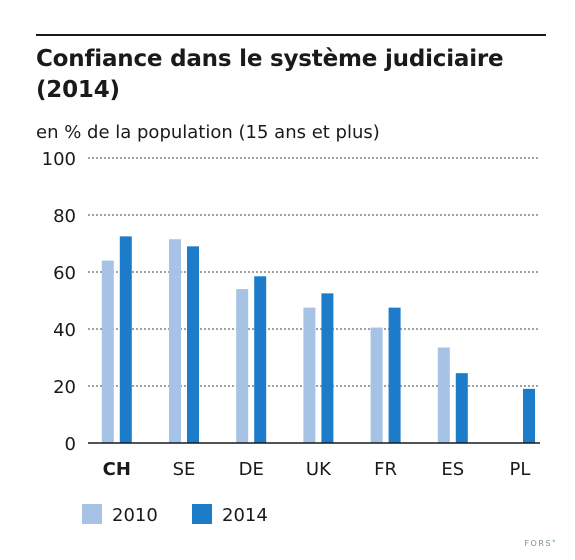  Describe the element at coordinates (291, 35) in the screenshot. I see `title-rule` at that location.